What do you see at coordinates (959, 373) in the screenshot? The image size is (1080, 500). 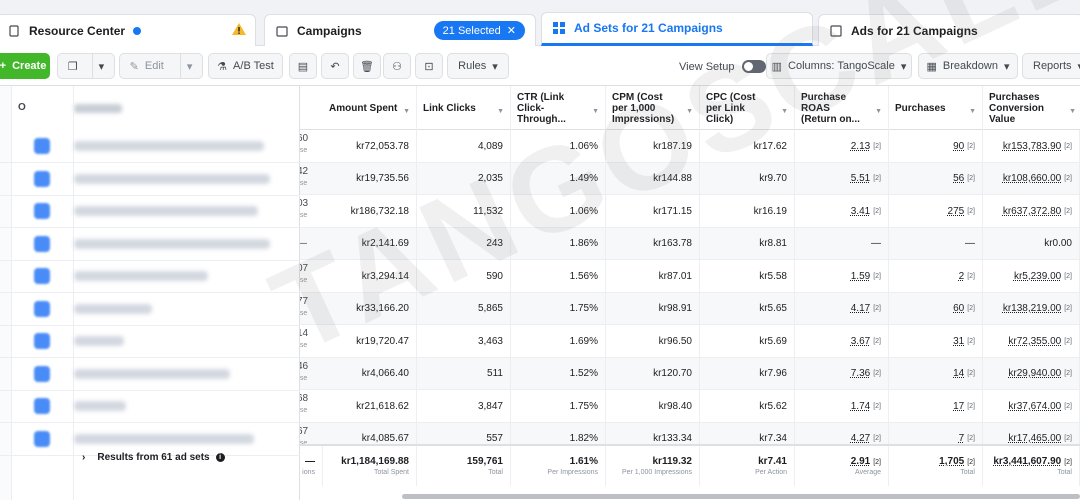 I see `cell-value: 14` at bounding box center [959, 373].